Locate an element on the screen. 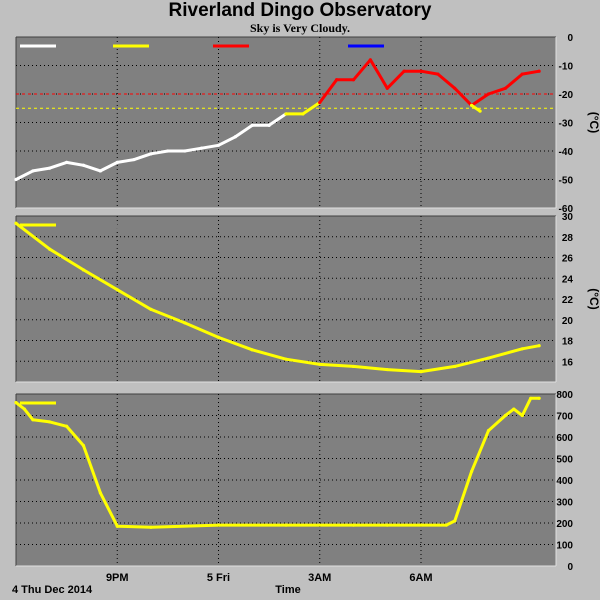  sky-y-tick-label: -50 is located at coordinates (566, 181).